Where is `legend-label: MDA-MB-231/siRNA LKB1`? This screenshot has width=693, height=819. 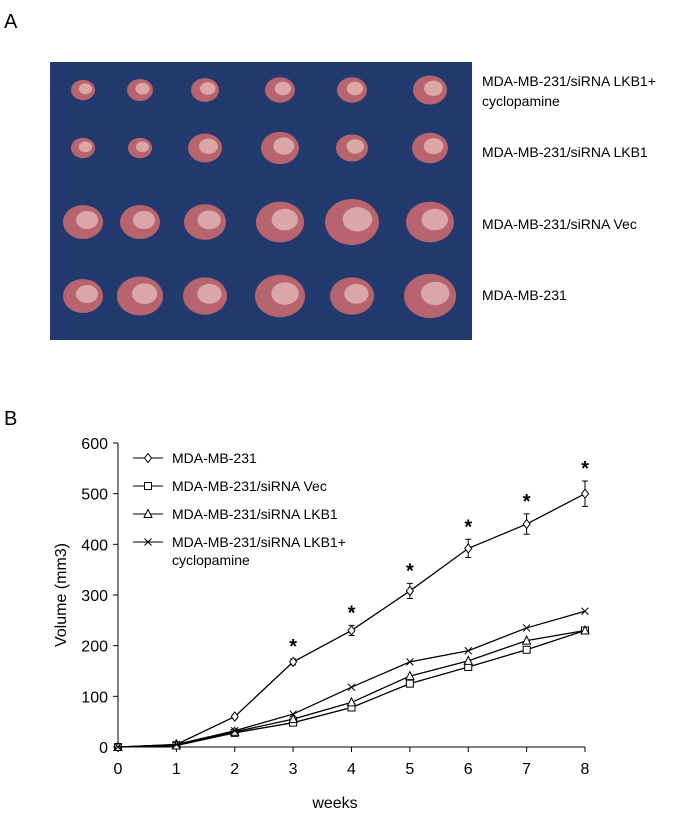 legend-label: MDA-MB-231/siRNA LKB1 is located at coordinates (255, 514).